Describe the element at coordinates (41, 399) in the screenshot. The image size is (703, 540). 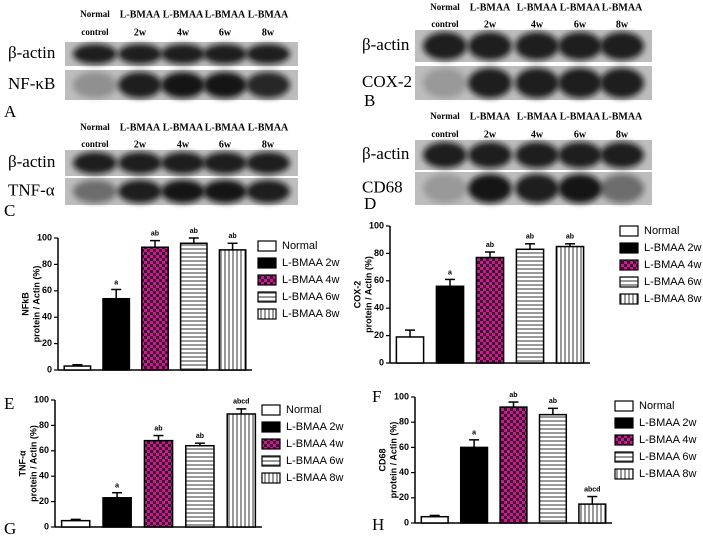
I see `y-tick-label: 100` at that location.